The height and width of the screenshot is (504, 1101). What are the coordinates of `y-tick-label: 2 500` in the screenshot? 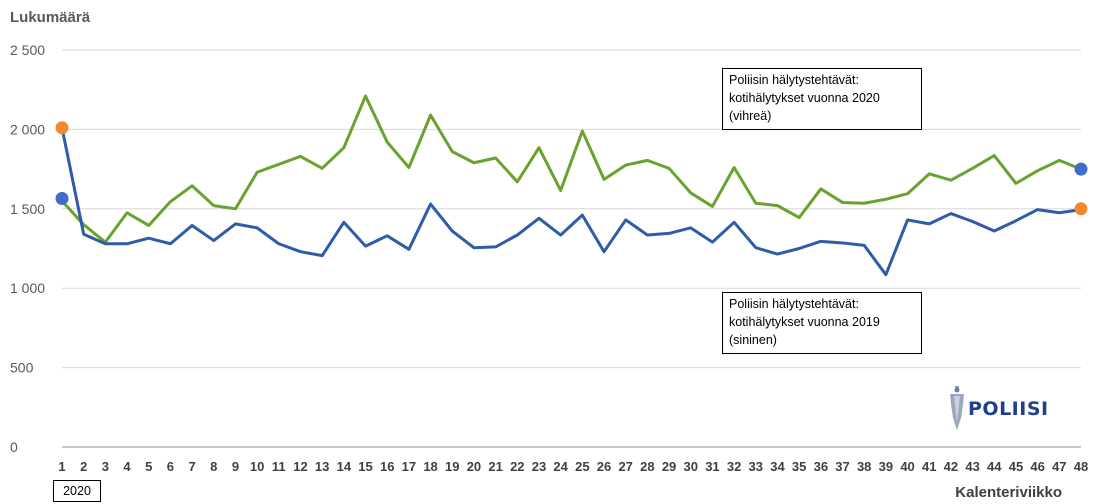 It's located at (27, 50).